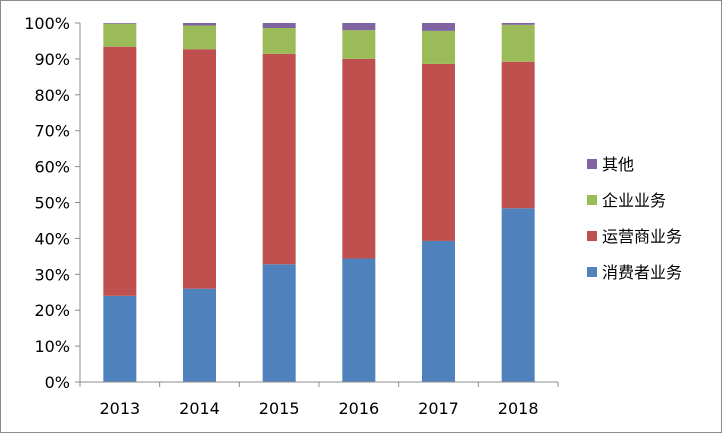  What do you see at coordinates (52, 59) in the screenshot?
I see `y-tick-label: 90%` at bounding box center [52, 59].